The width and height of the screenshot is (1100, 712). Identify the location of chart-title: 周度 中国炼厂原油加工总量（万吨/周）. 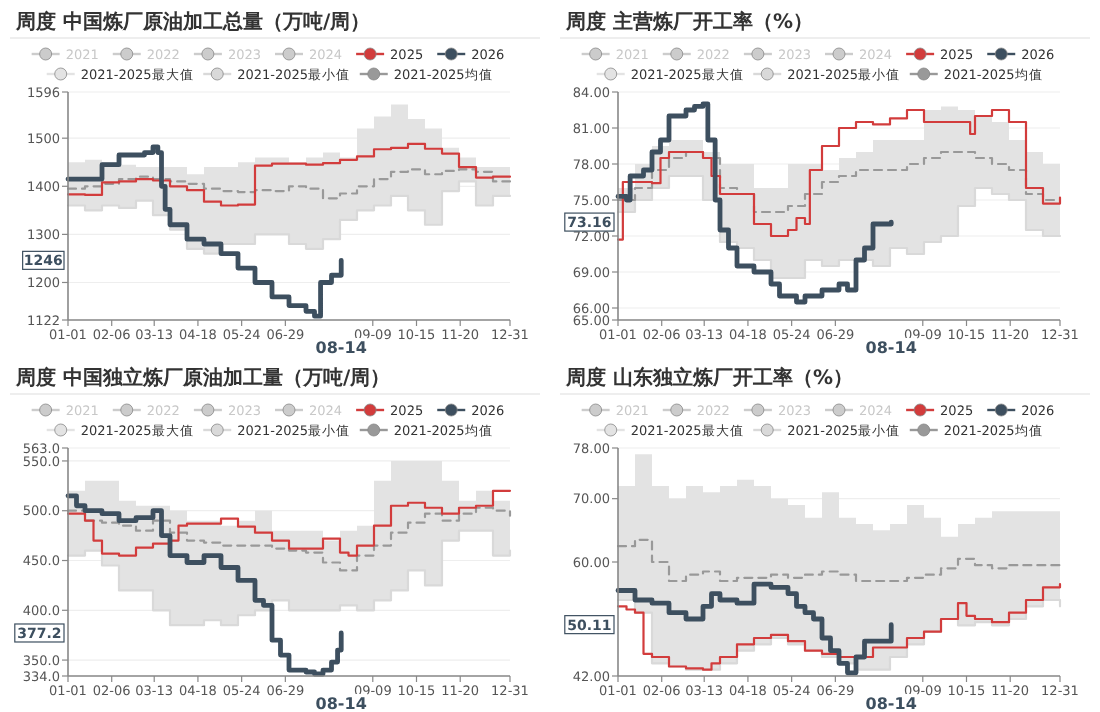
(192, 22).